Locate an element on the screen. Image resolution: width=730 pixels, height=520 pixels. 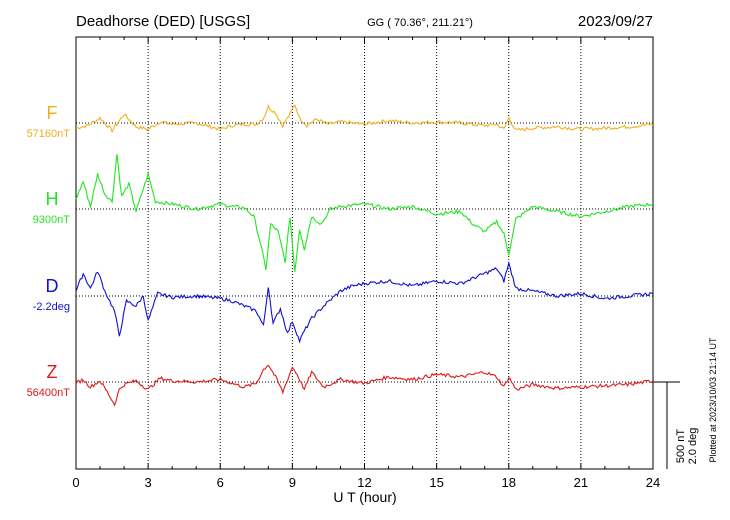
x-tick-label-12: 12 is located at coordinates (364, 482).